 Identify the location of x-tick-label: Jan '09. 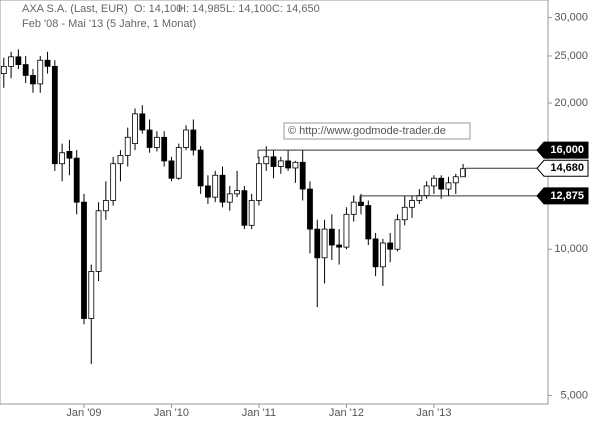
(83, 413).